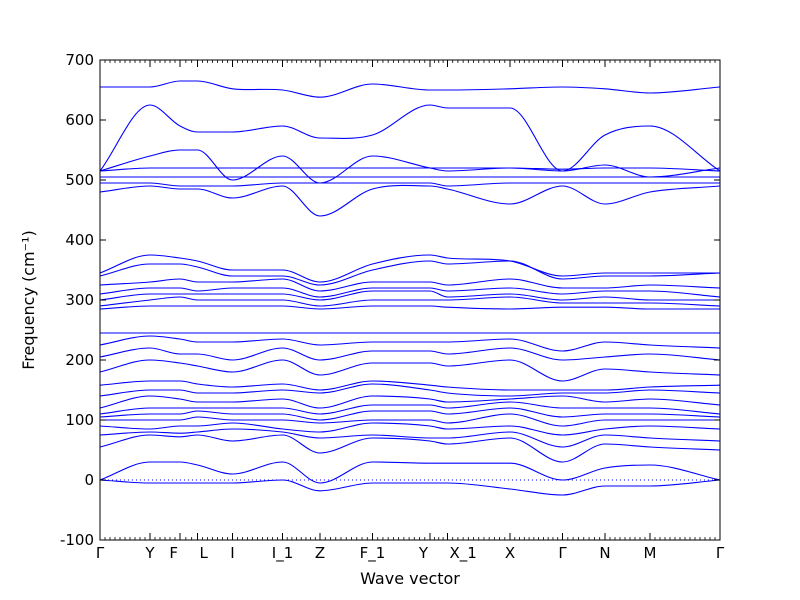  I want to click on x-tick-label: I, so click(232, 553).